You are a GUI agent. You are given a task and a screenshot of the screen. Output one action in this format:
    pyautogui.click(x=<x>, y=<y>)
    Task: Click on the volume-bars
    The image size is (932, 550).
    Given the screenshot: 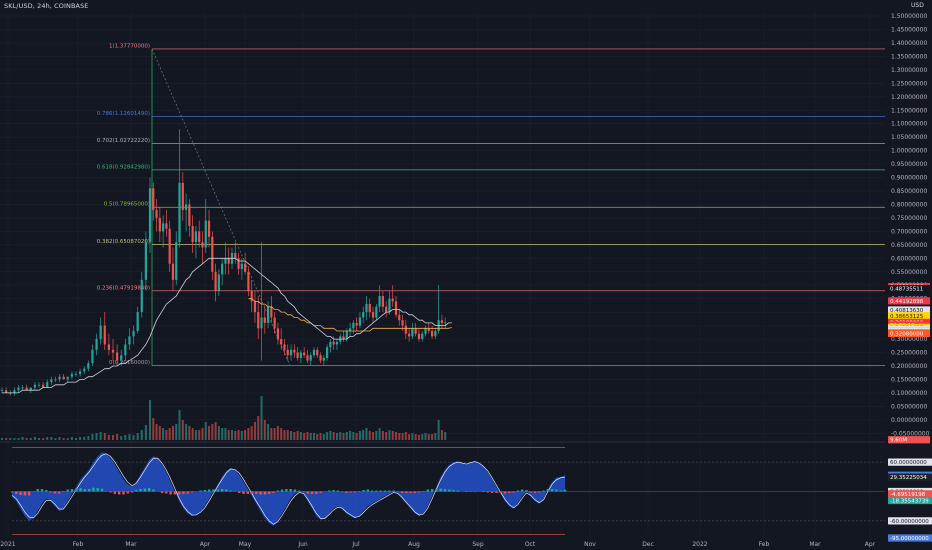 What is the action you would take?
    pyautogui.click(x=224, y=418)
    